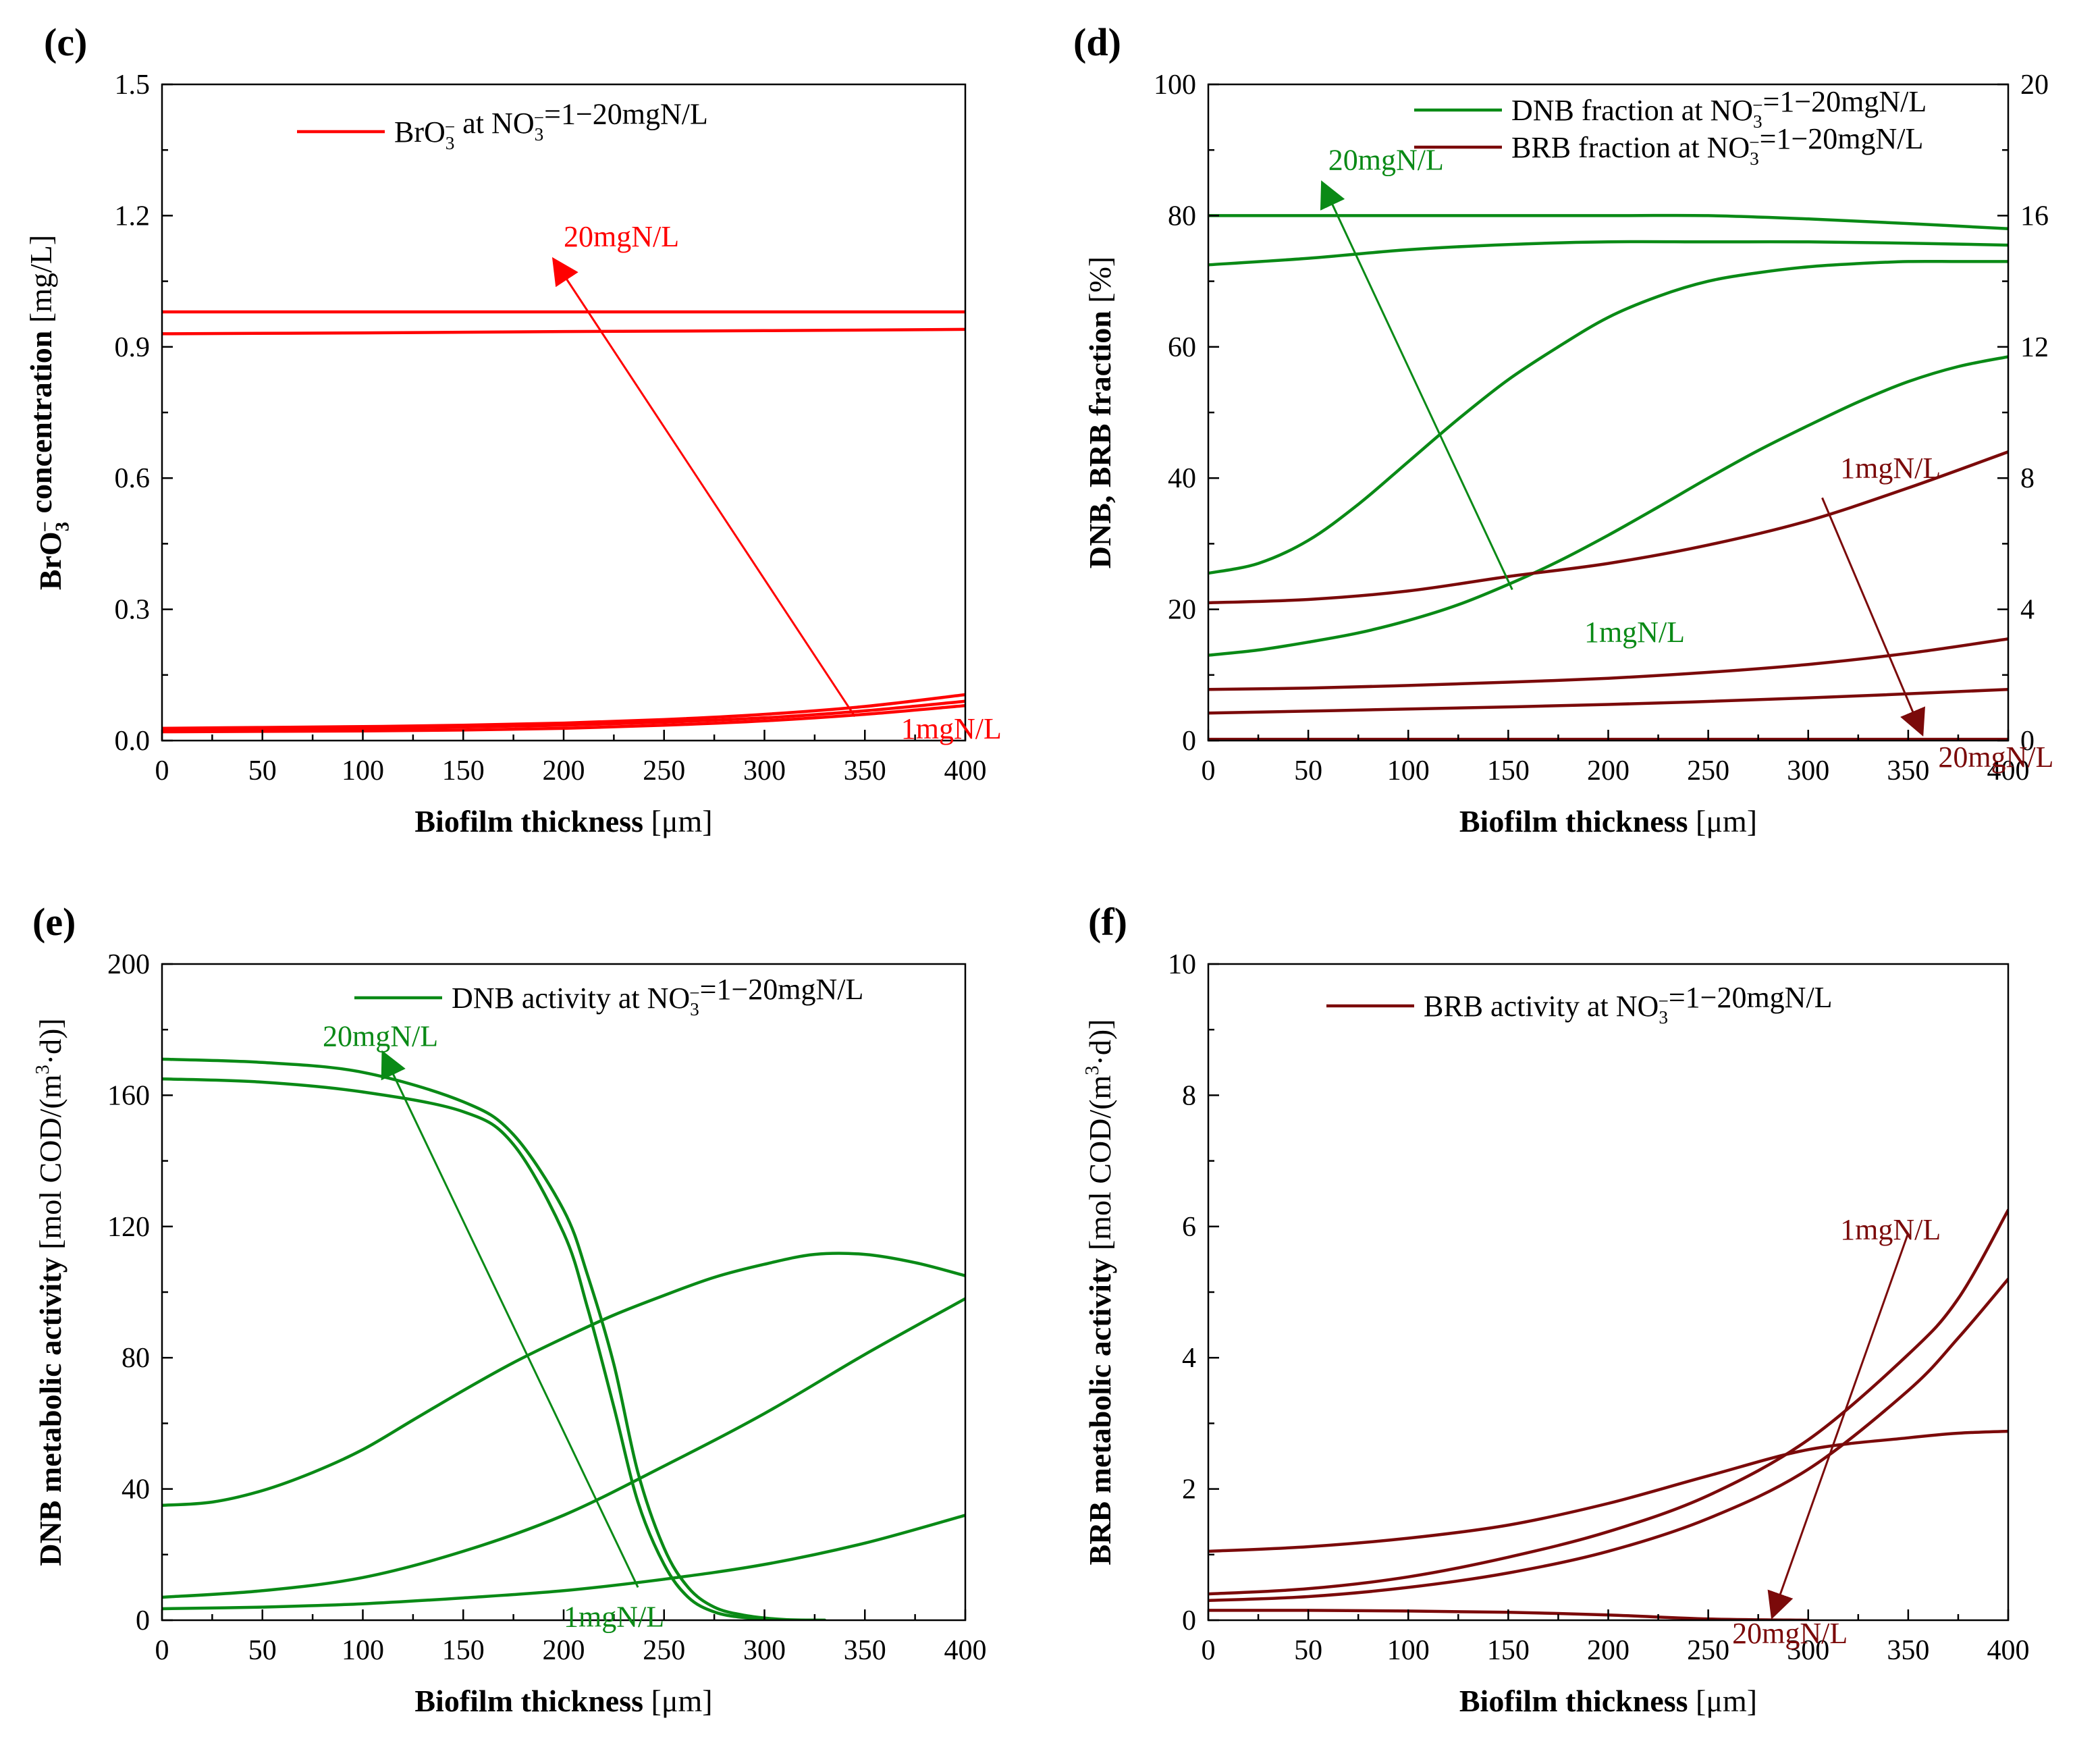  Describe the element at coordinates (2027, 610) in the screenshot. I see `y-right-tick-label: 4` at that location.